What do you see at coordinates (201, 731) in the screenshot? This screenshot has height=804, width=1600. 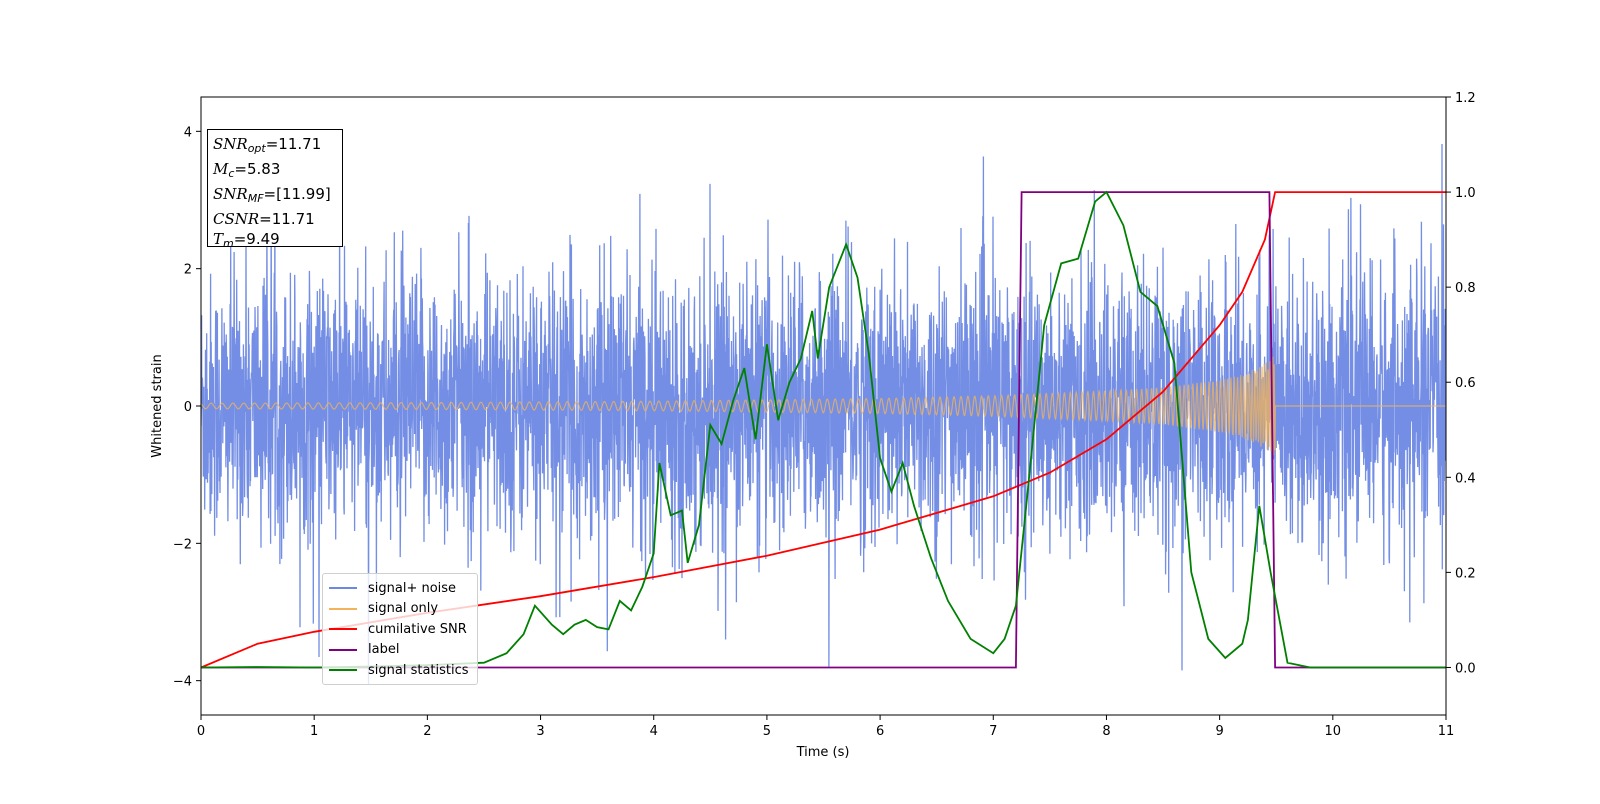 I see `x-tick-label: 0` at bounding box center [201, 731].